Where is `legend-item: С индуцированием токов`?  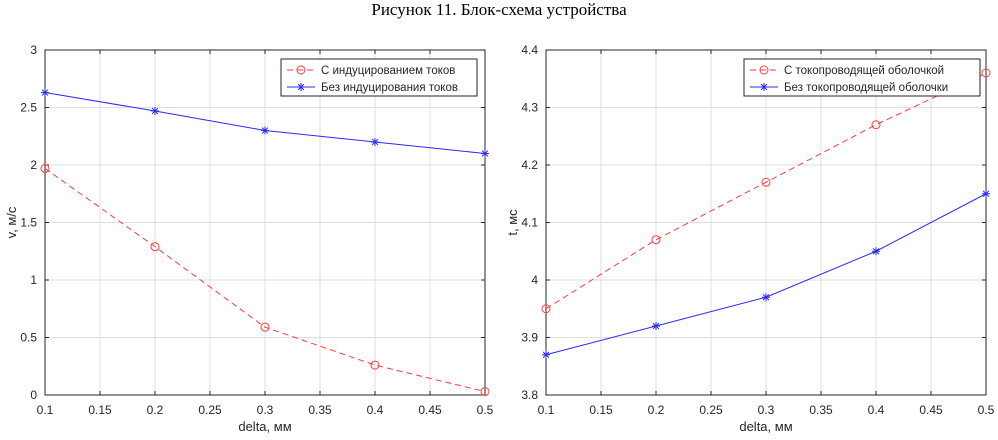 legend-item: С индуцированием токов is located at coordinates (371, 71).